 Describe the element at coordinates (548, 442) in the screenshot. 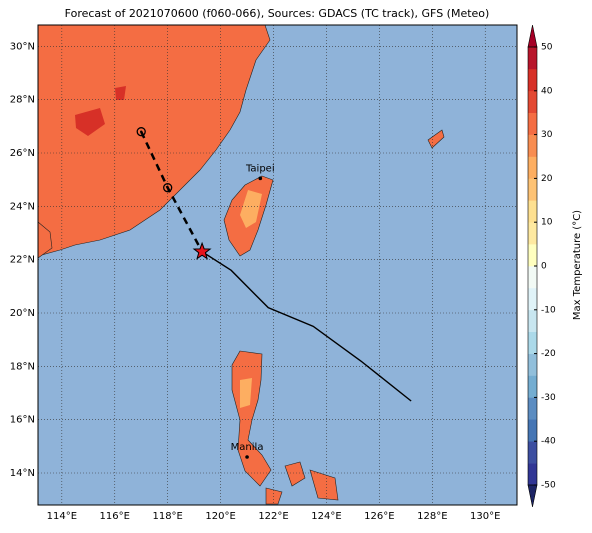

I see `colorbar-tick-label: -40` at that location.